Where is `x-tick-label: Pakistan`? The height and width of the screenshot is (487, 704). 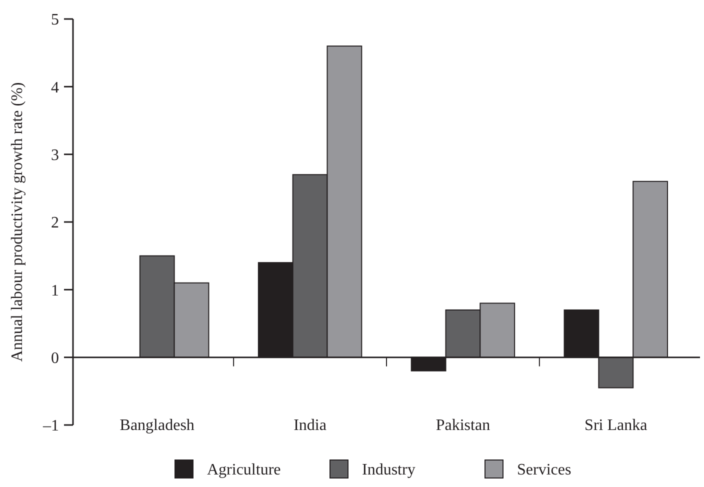 x-tick-label: Pakistan is located at coordinates (463, 425).